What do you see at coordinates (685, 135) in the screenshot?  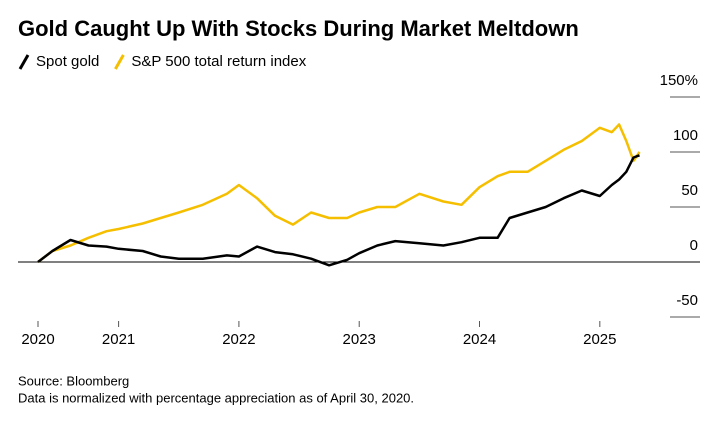 I see `y-tick-label: 100` at bounding box center [685, 135].